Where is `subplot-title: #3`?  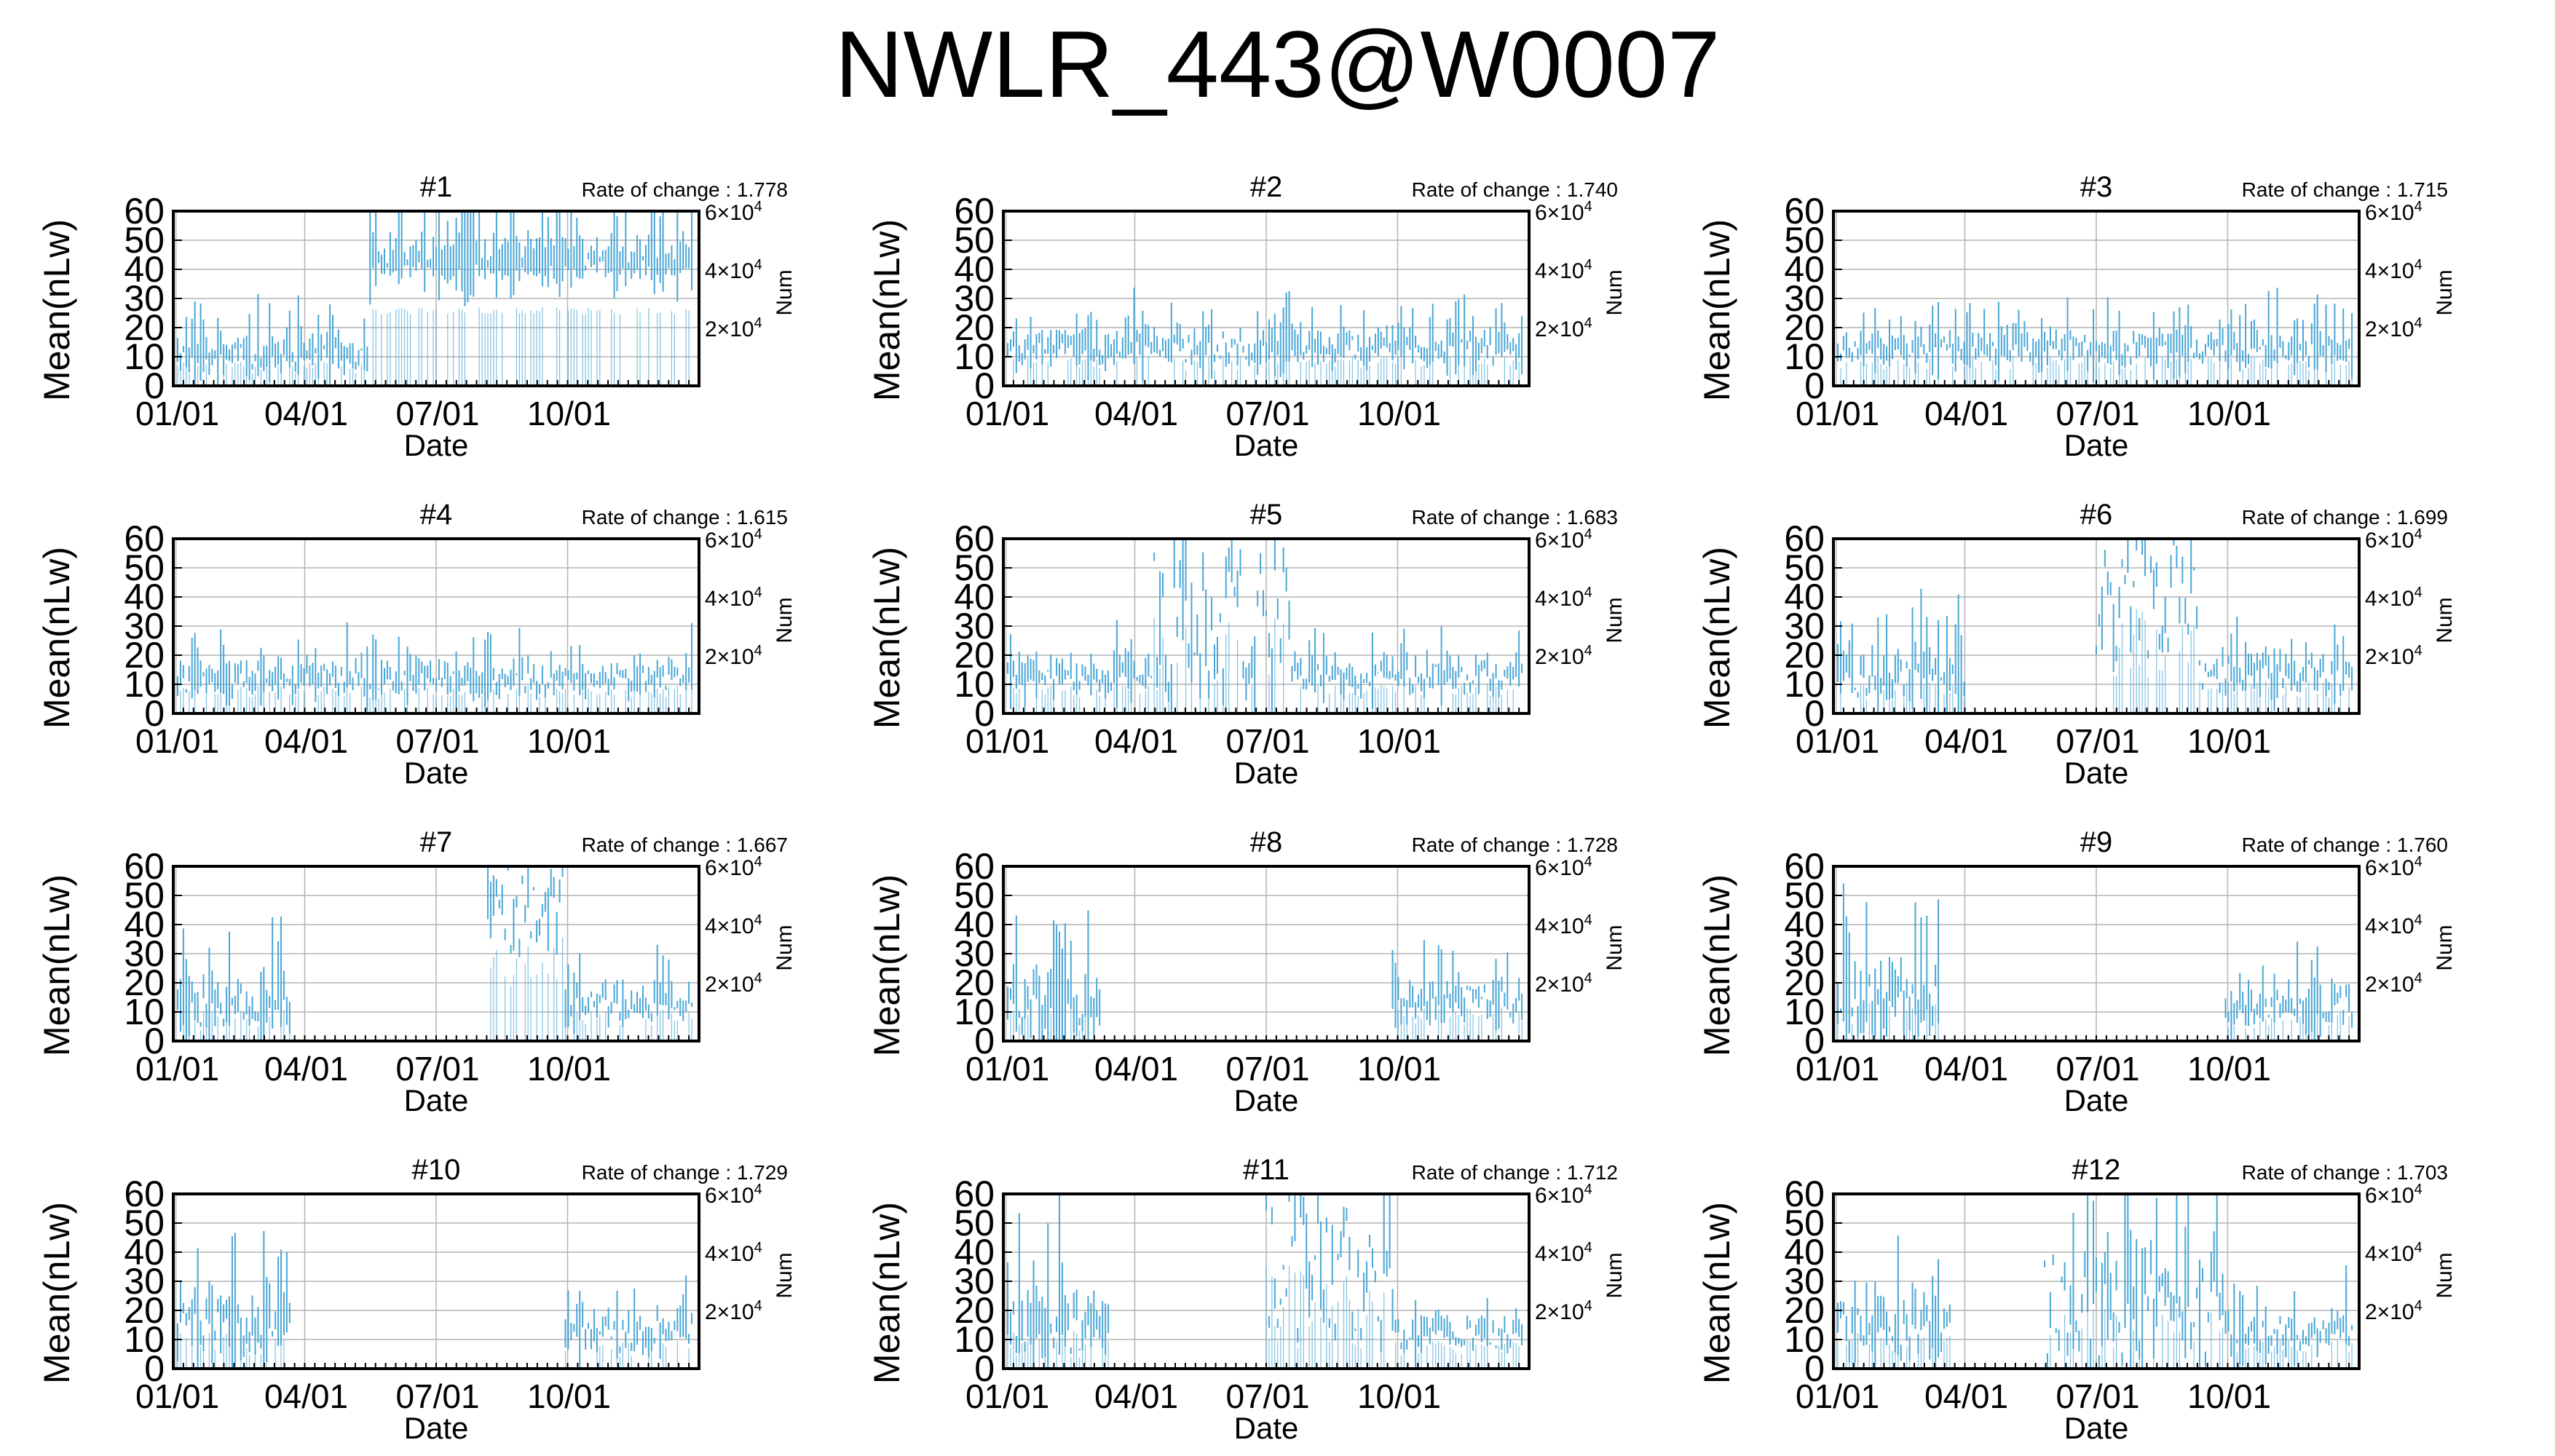
subplot-title: #3 is located at coordinates (2096, 187).